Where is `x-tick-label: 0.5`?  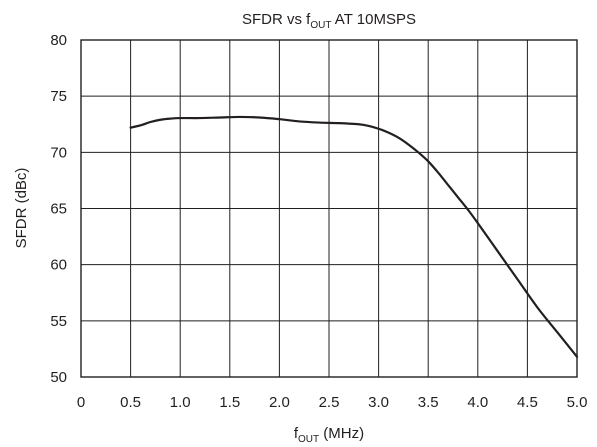 x-tick-label: 0.5 is located at coordinates (130, 402).